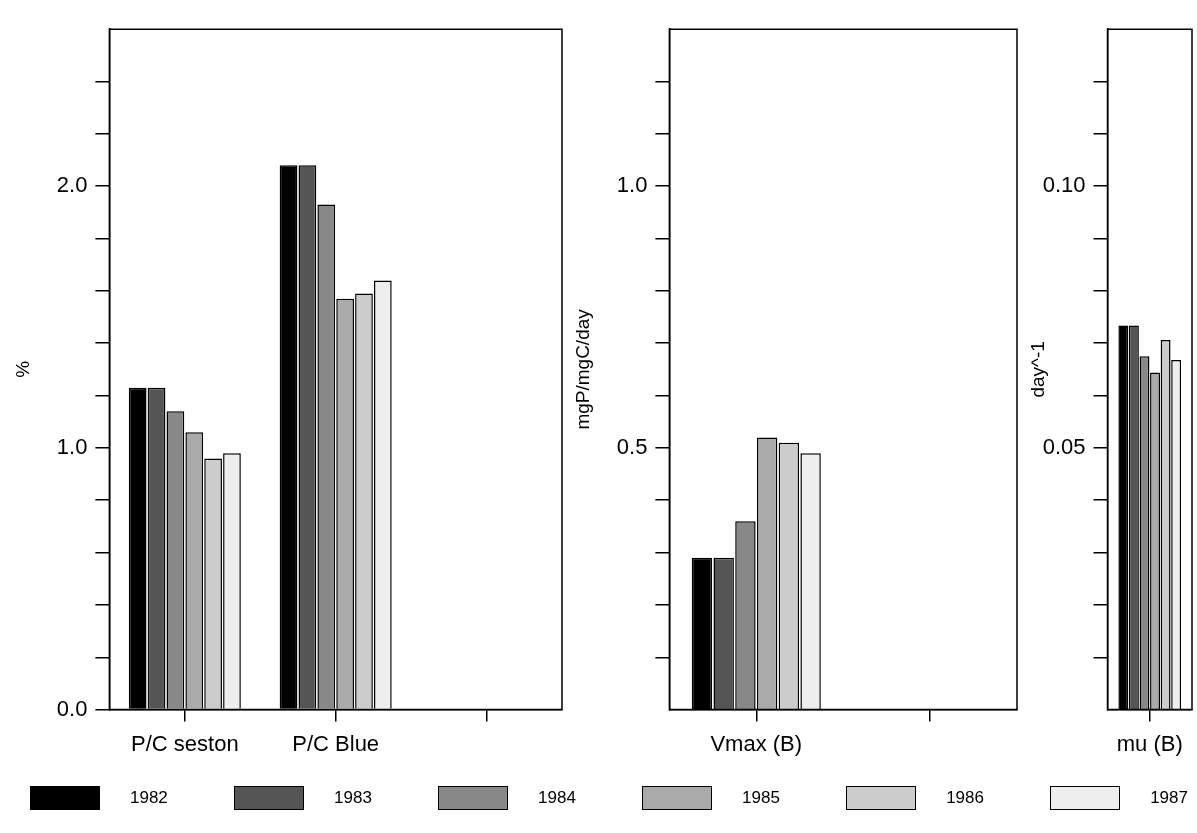  What do you see at coordinates (1064, 446) in the screenshot?
I see `y-tick-label: 0.05` at bounding box center [1064, 446].